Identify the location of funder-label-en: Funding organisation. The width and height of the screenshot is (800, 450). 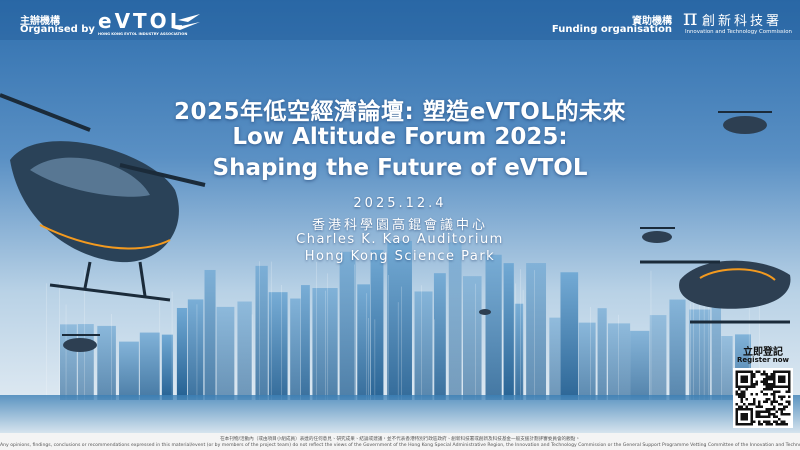
(611, 29).